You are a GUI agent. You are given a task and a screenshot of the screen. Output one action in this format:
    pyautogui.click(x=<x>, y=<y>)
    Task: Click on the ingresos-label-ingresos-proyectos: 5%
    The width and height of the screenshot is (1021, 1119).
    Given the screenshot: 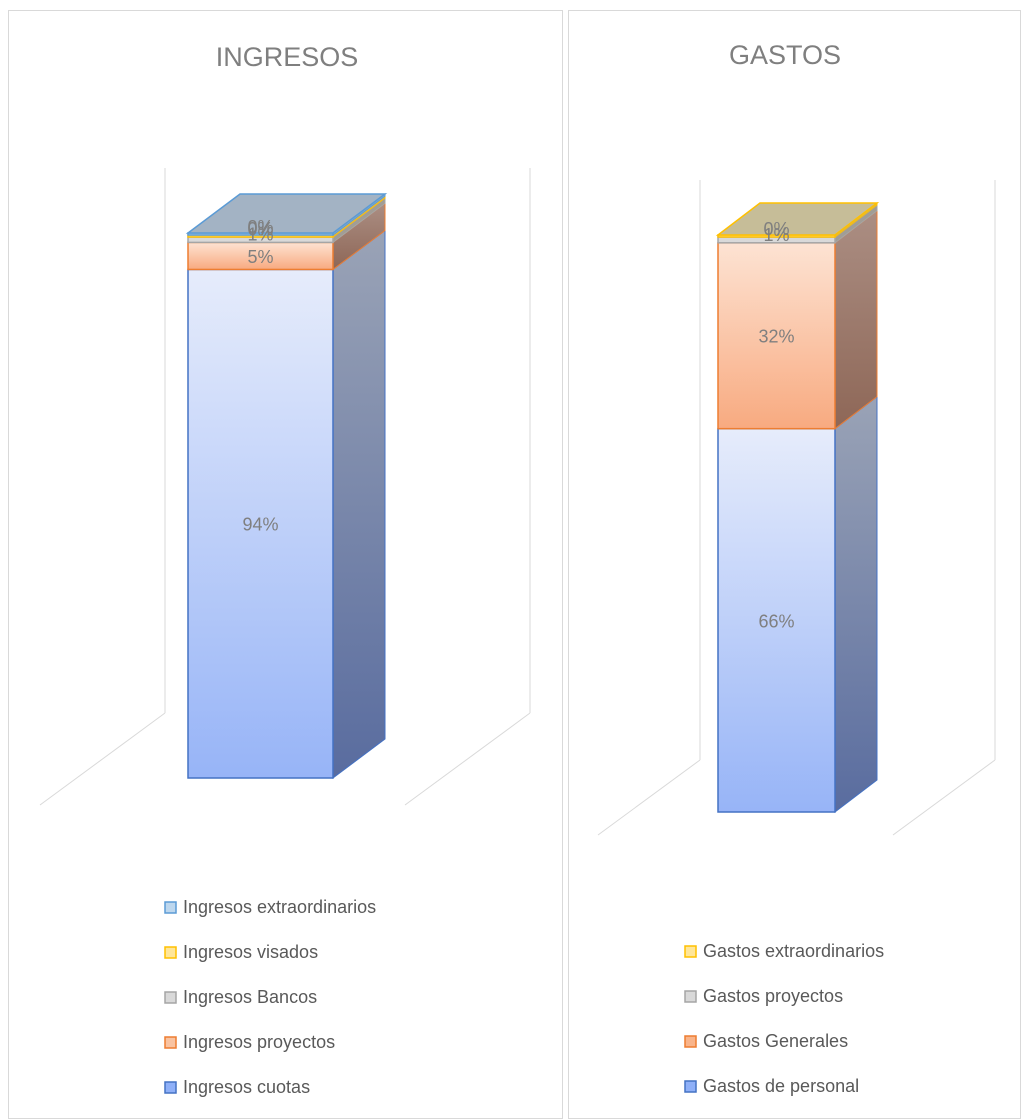 What is the action you would take?
    pyautogui.click(x=260, y=257)
    